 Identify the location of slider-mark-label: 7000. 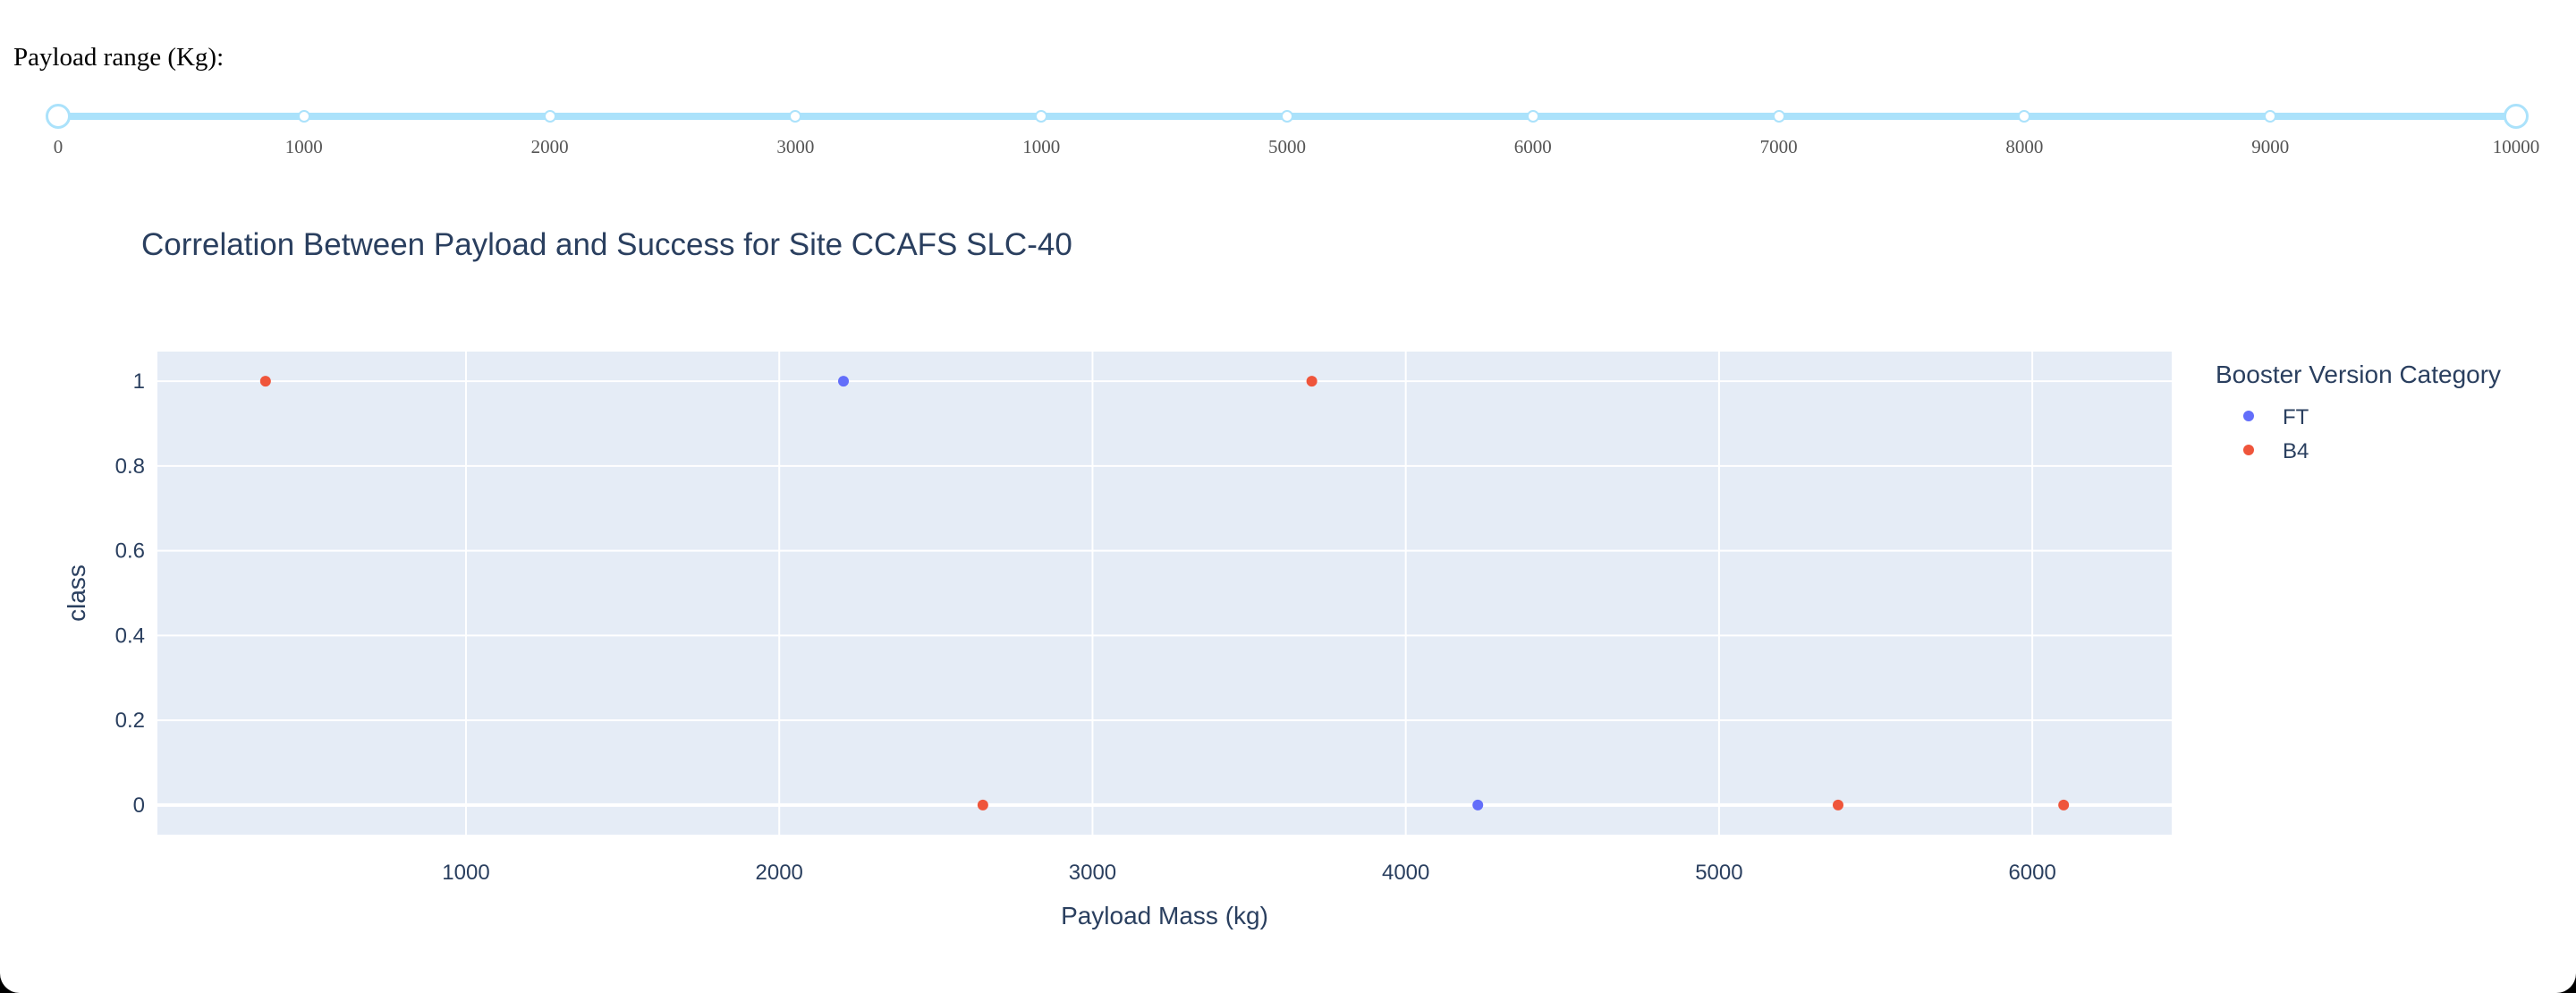
(1778, 146).